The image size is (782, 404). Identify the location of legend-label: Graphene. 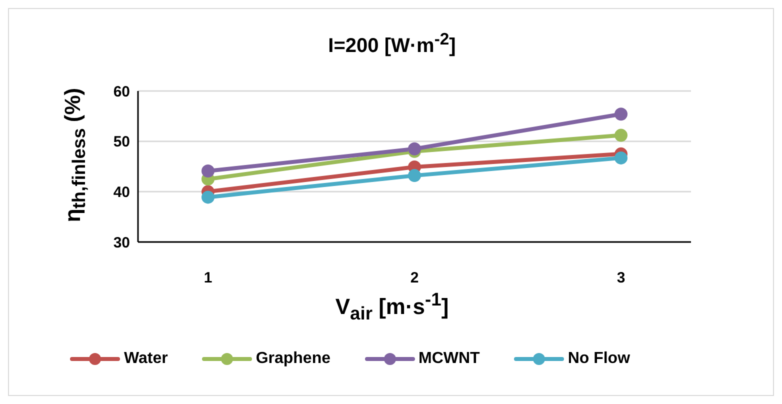
(293, 359).